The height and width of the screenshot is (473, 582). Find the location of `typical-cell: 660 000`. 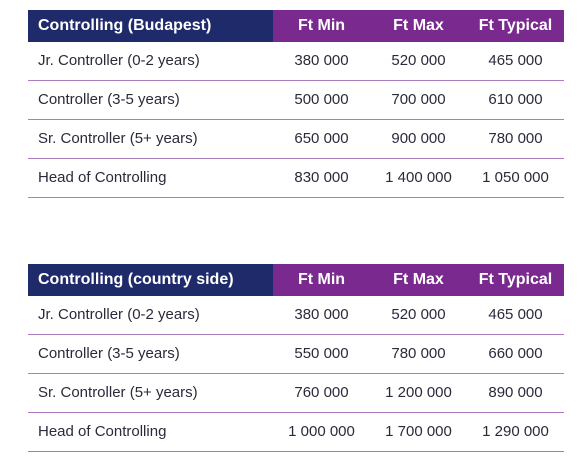

typical-cell: 660 000 is located at coordinates (515, 353).